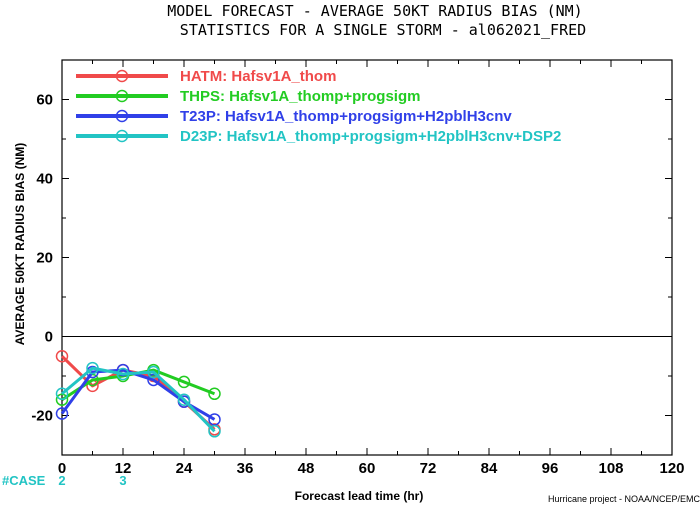 The image size is (700, 506). I want to click on x-tick-label: 120, so click(671, 468).